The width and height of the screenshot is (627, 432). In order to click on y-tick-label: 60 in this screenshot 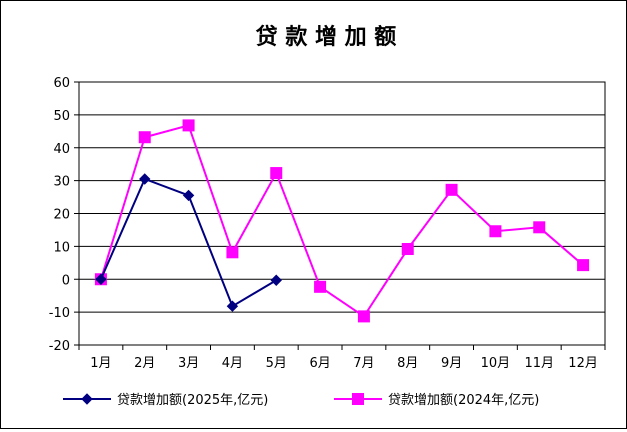, I will do `click(61, 83)`.